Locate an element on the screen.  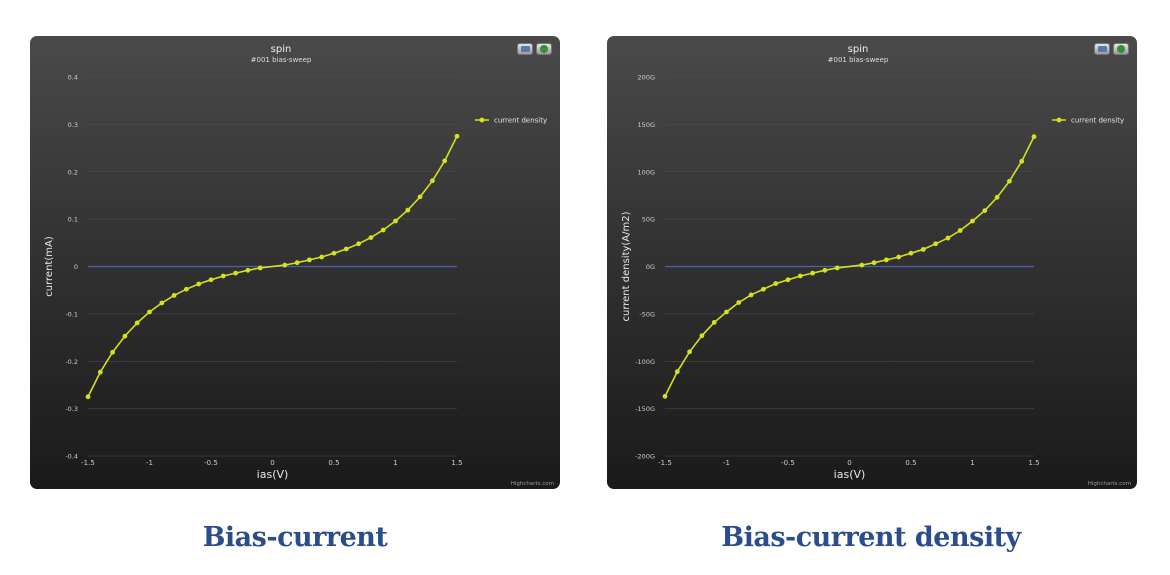
y-tick-label: -150G is located at coordinates (645, 409).